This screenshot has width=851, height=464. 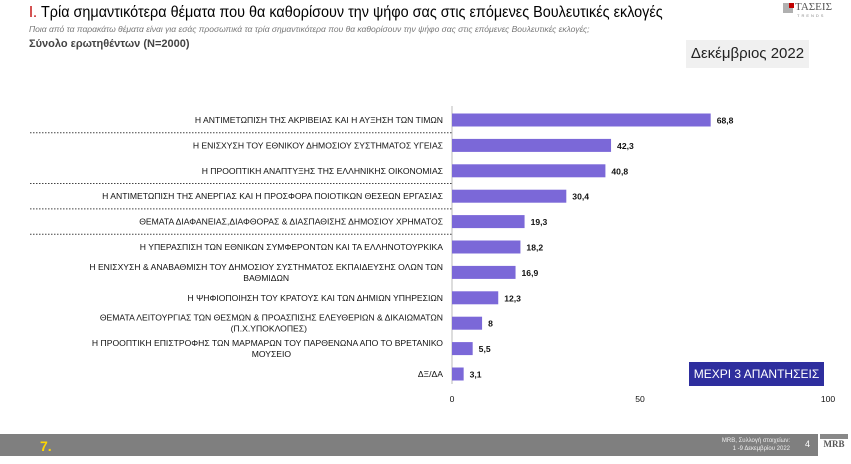 What do you see at coordinates (46, 446) in the screenshot?
I see `section-number: 7.` at bounding box center [46, 446].